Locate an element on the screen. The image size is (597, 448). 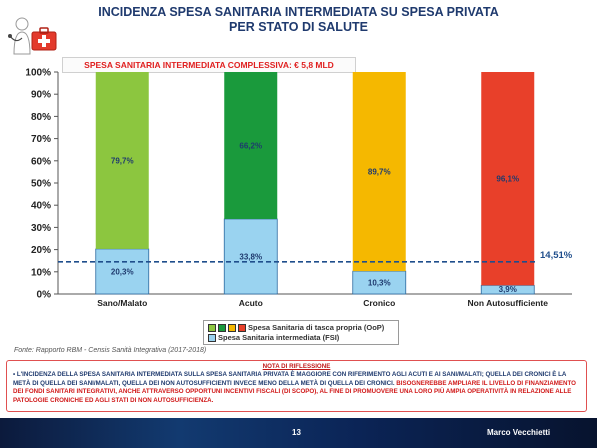
label-fsi-1: 33,8% is located at coordinates (250, 256).